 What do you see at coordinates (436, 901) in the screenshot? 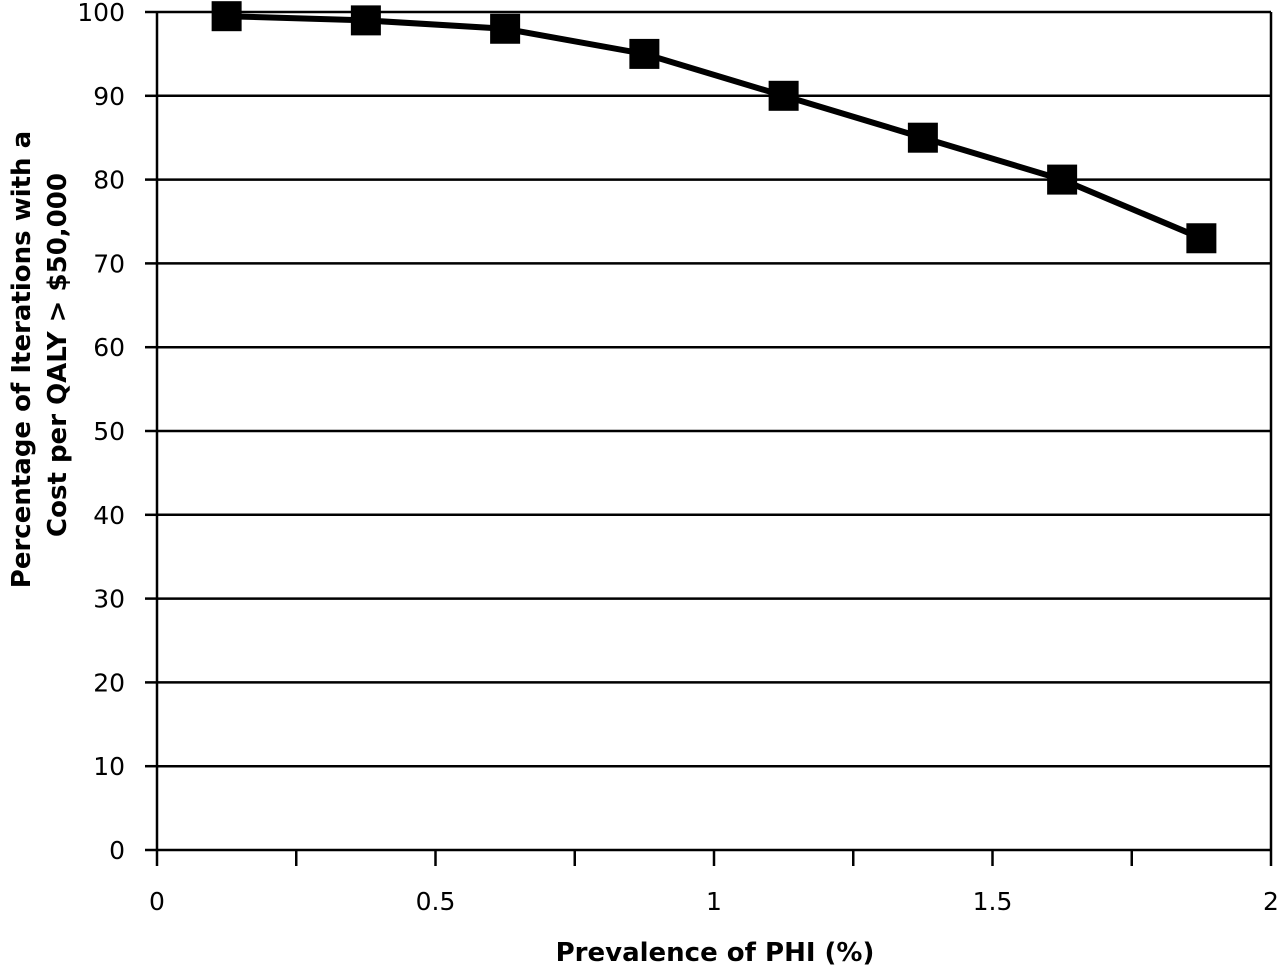
I see `x-tick-label-0.5: 0.5` at bounding box center [436, 901].